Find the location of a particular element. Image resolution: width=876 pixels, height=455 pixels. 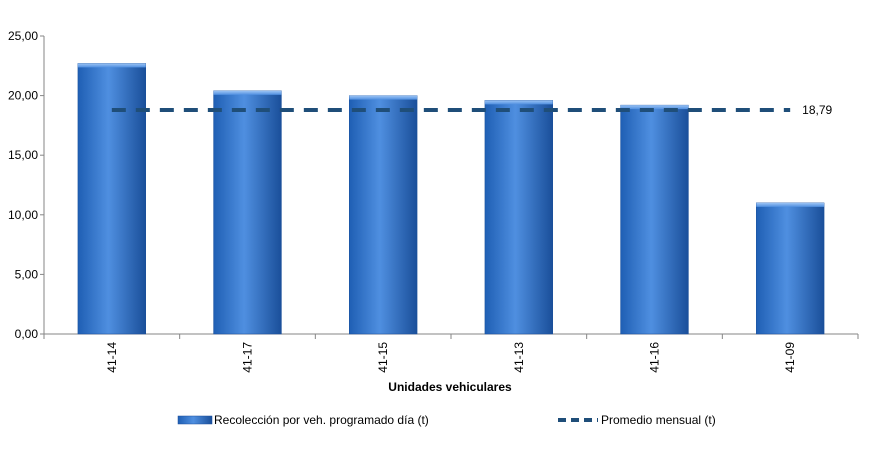

x-tick-label: 41-15 is located at coordinates (383, 357).